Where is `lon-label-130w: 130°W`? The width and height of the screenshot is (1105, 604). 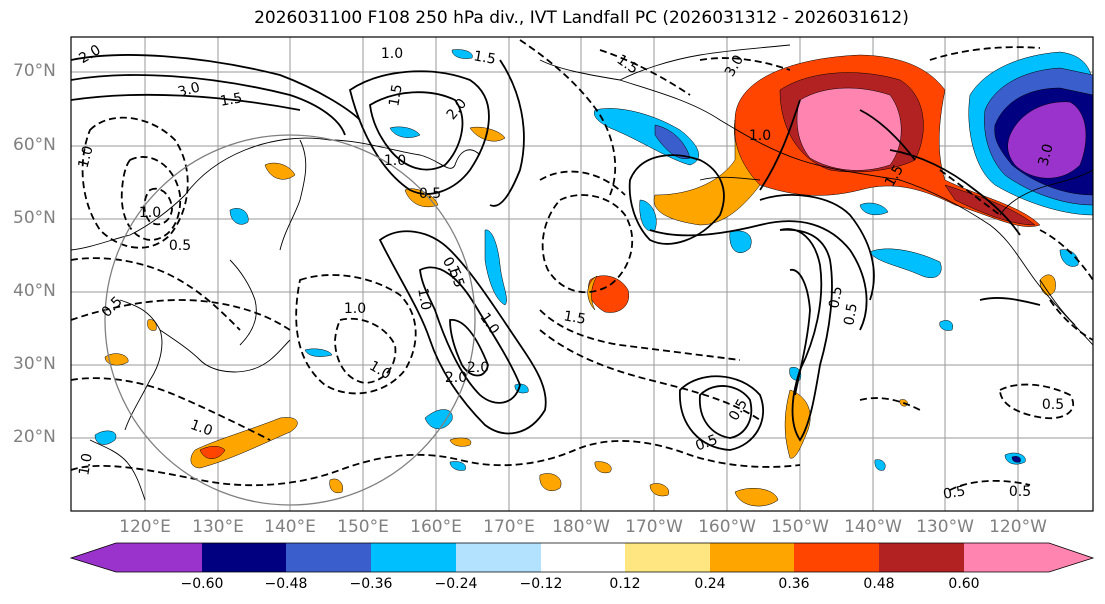 lon-label-130w: 130°W is located at coordinates (945, 527).